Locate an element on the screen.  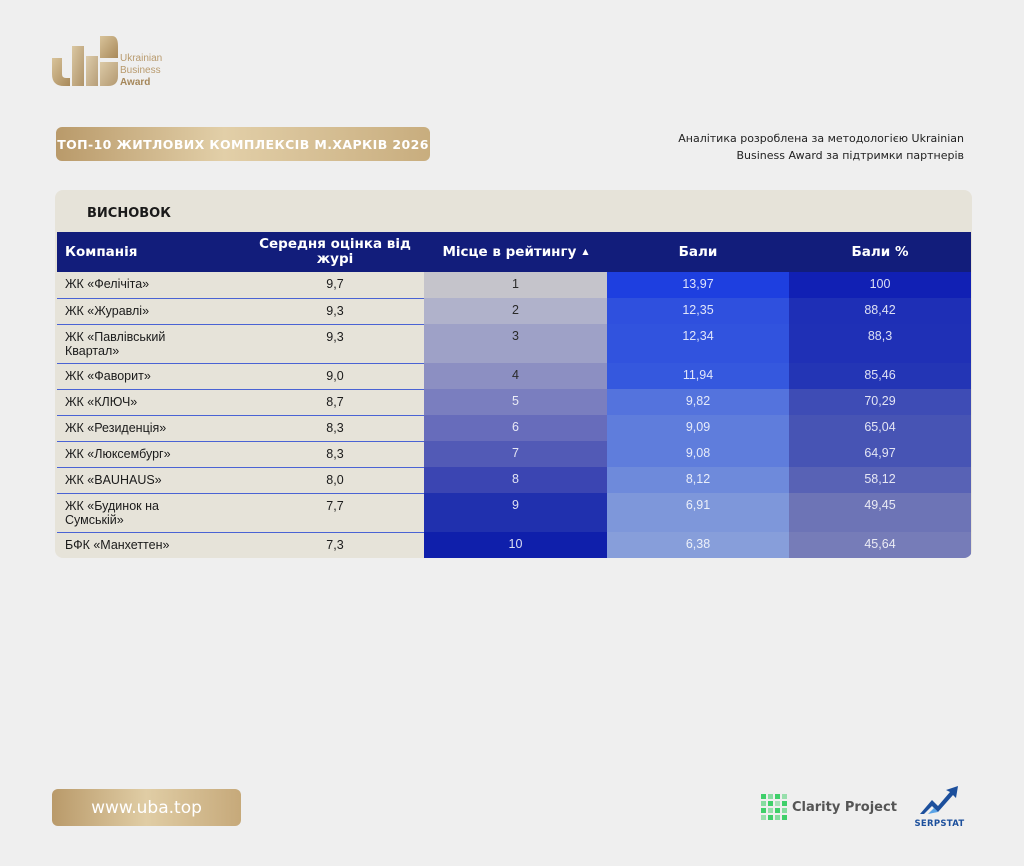
company-name-cell: ЖК «Фаворит» is located at coordinates (151, 376).